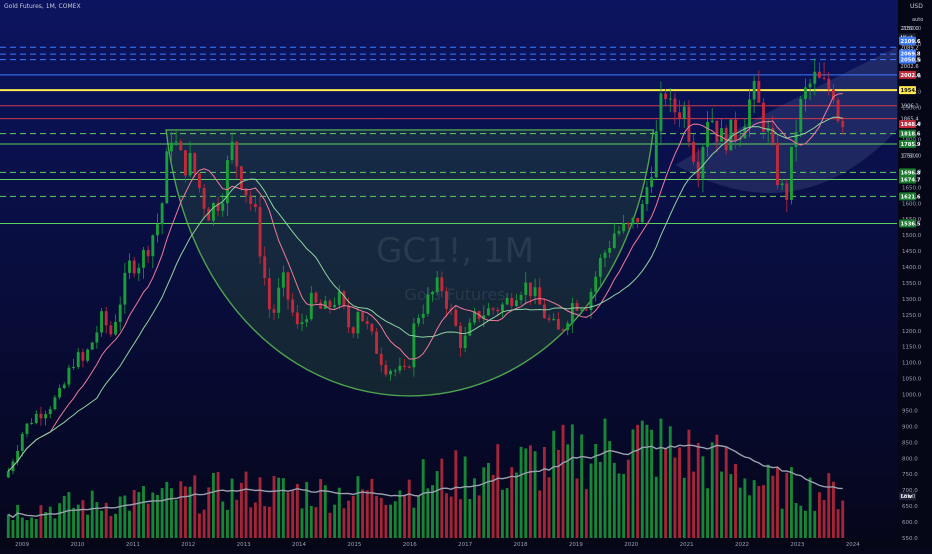 This screenshot has height=554, width=932. What do you see at coordinates (910, 120) in the screenshot?
I see `price-label: 1865.4` at bounding box center [910, 120].